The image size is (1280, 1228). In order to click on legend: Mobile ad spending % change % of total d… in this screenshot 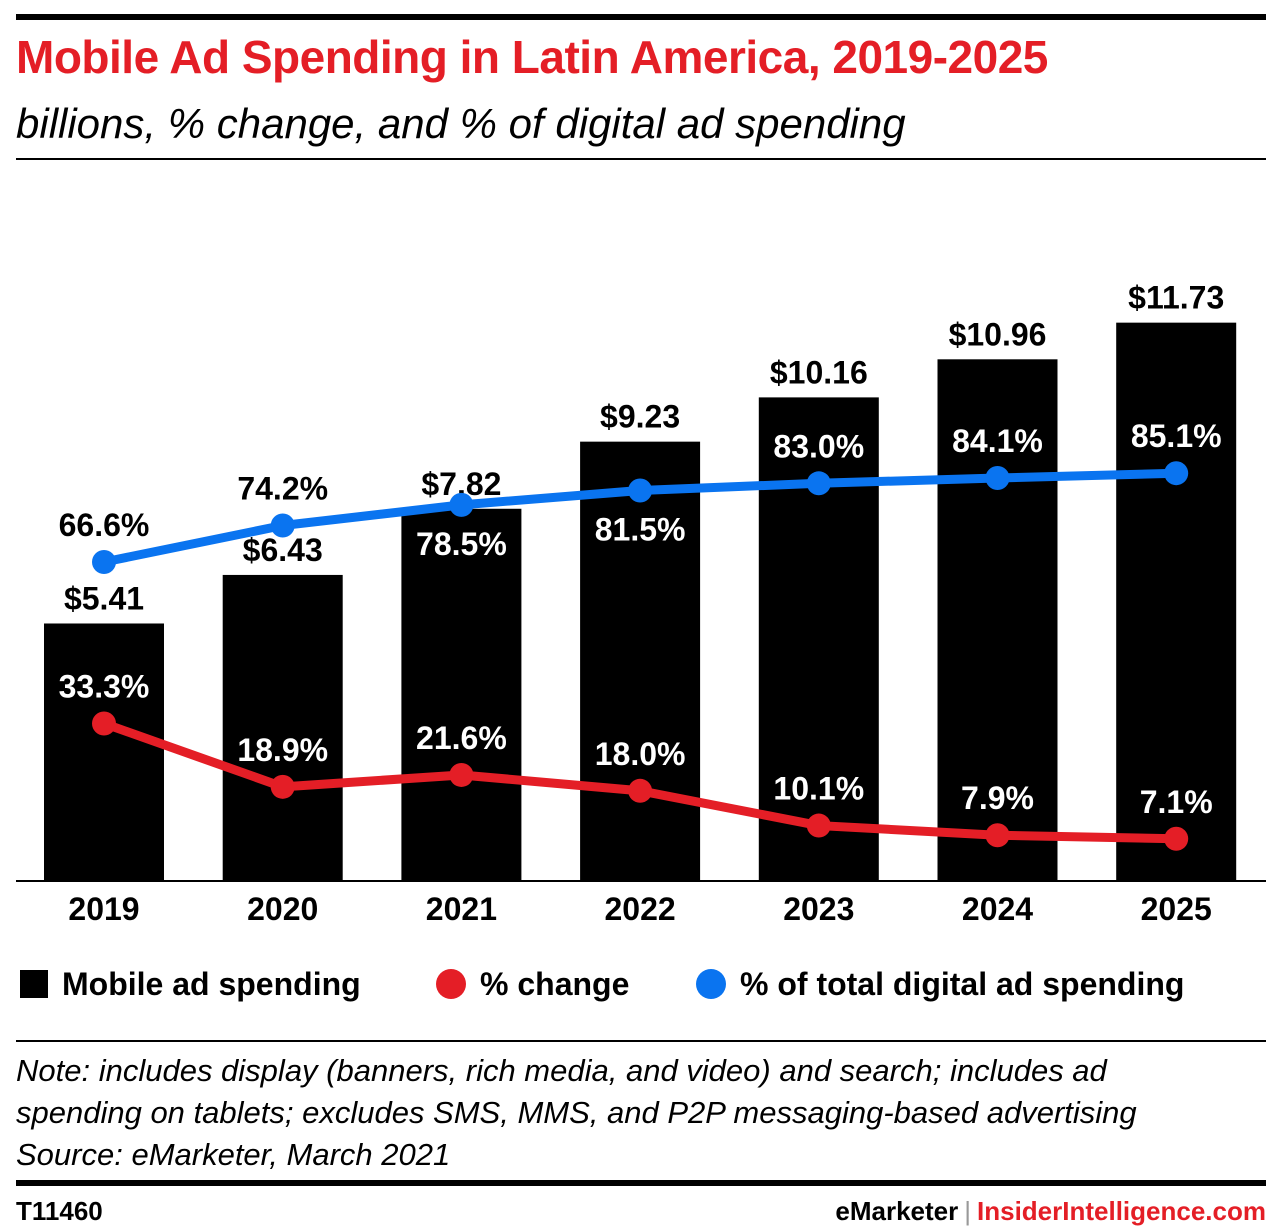, I will do `click(641, 984)`.